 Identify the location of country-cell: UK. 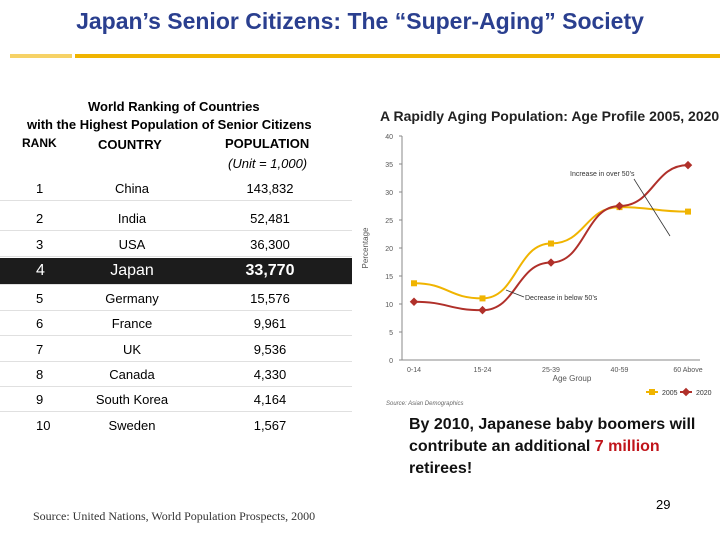
(132, 349).